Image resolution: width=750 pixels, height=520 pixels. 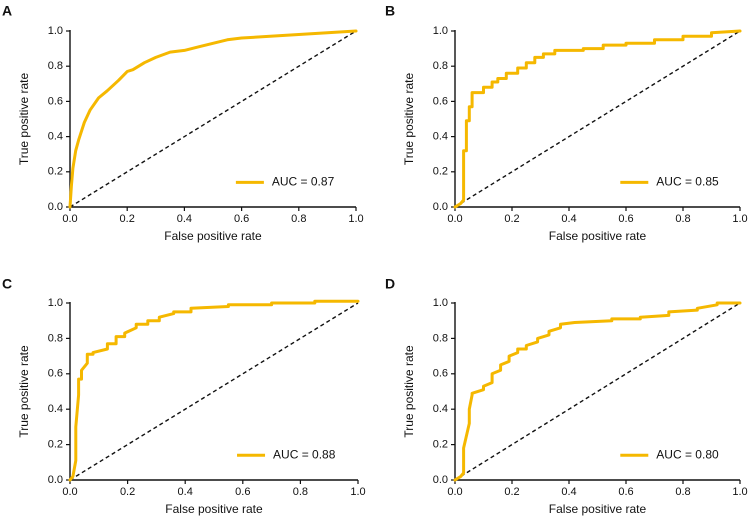 I want to click on panel-letter: A, so click(x=7, y=11).